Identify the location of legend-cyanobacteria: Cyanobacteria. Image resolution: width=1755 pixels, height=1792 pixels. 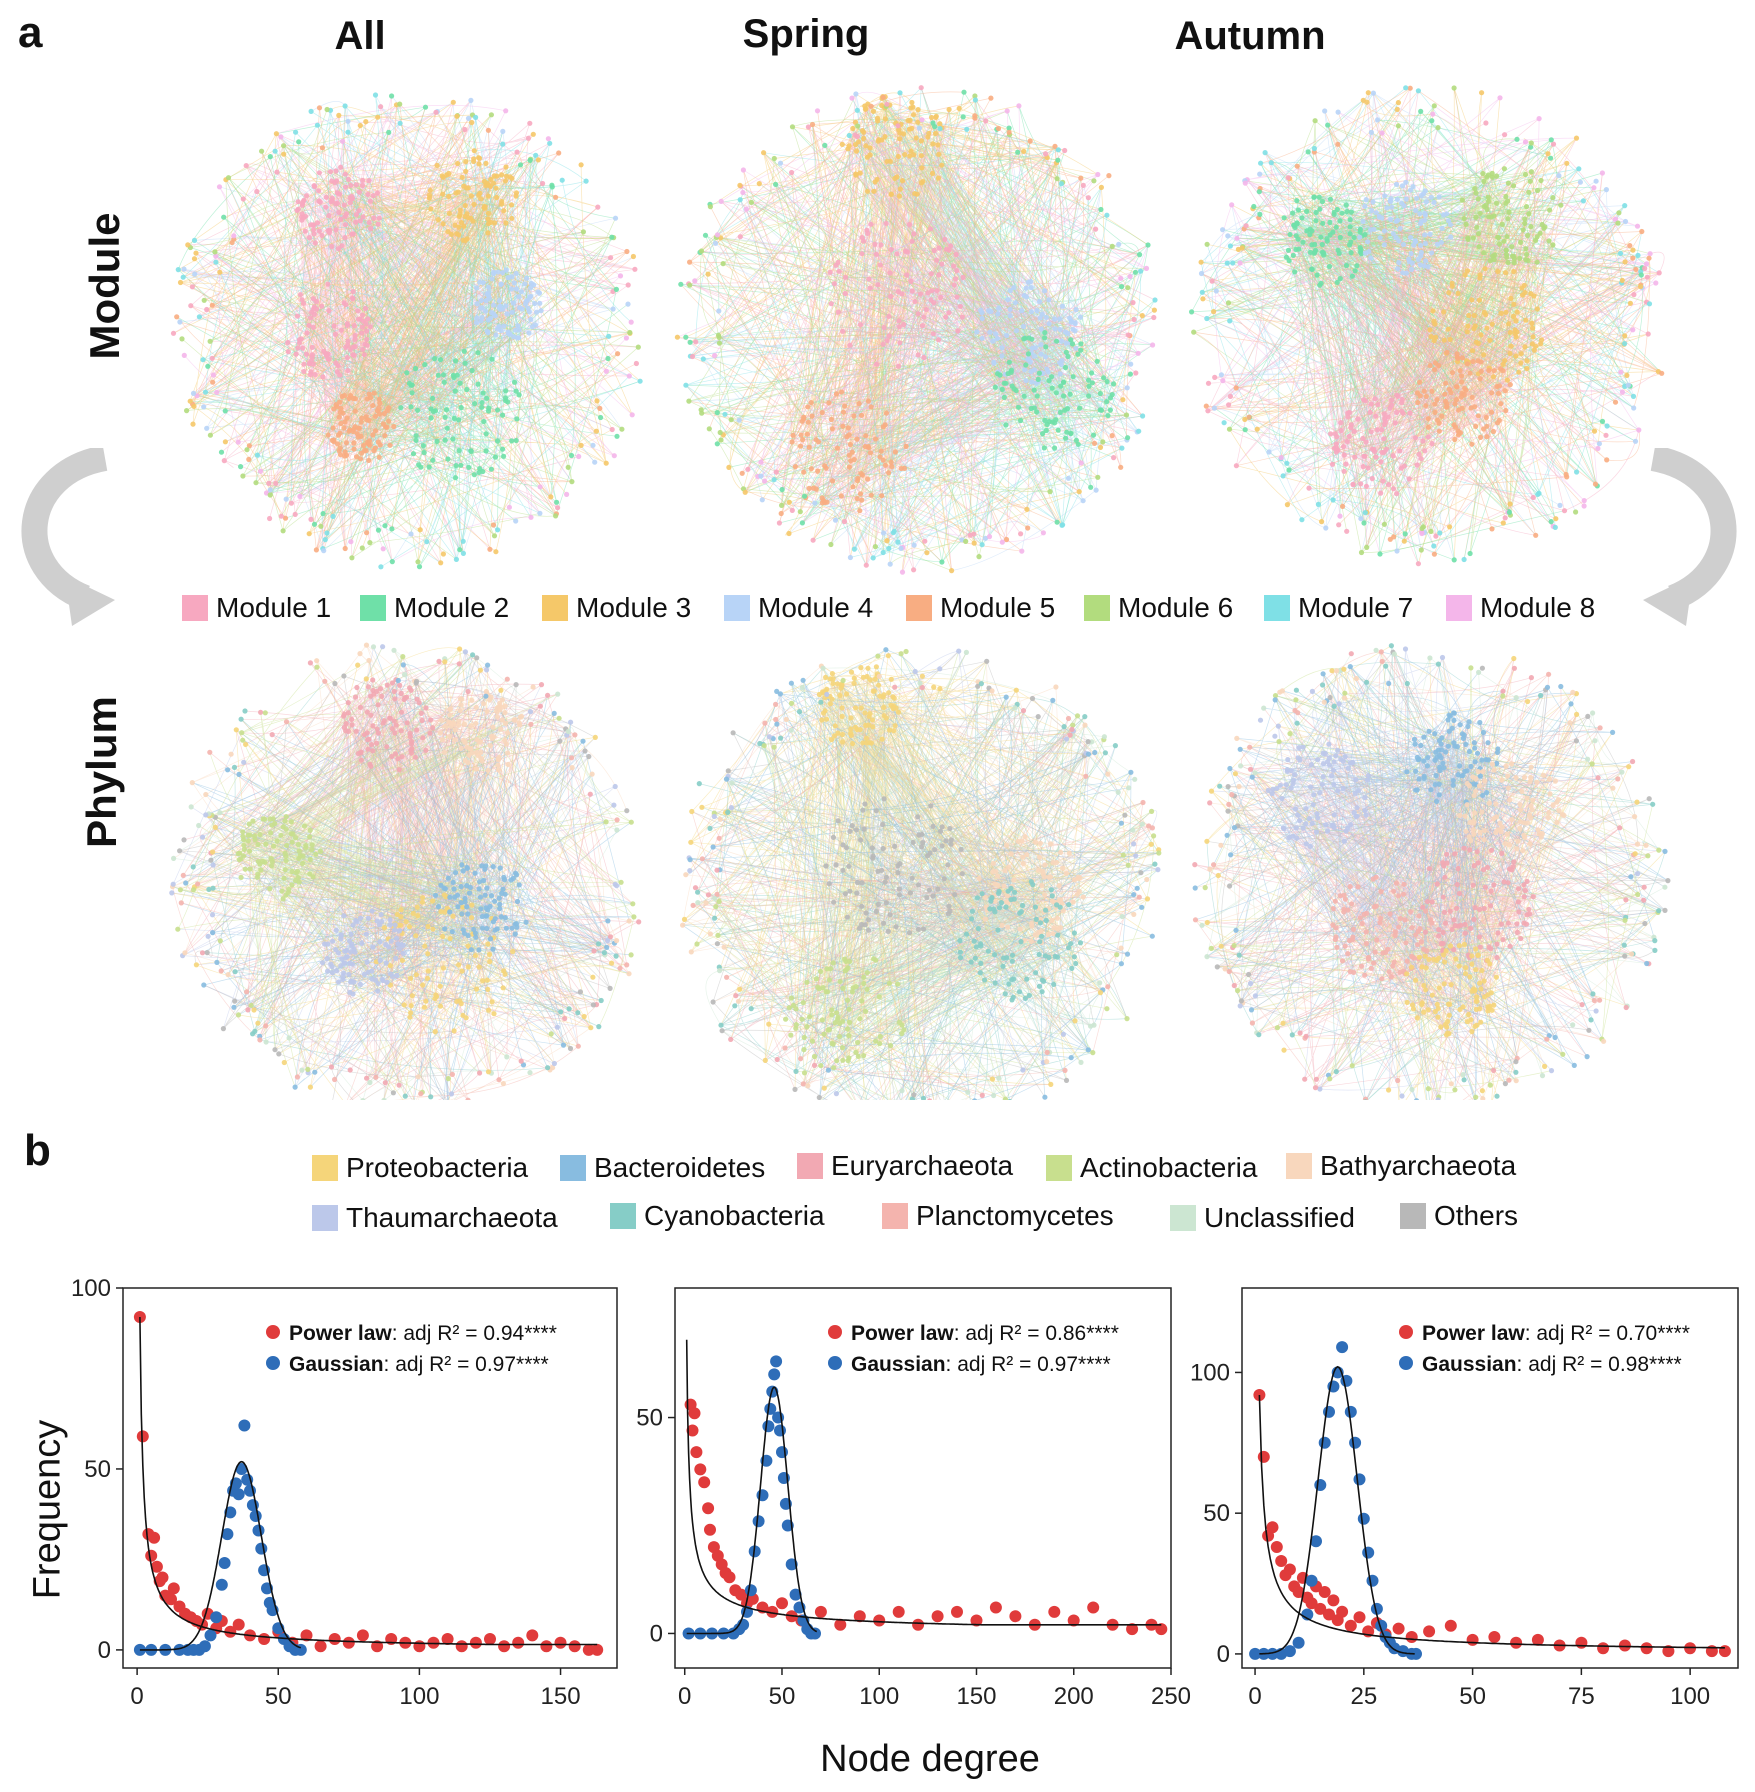
(717, 1216).